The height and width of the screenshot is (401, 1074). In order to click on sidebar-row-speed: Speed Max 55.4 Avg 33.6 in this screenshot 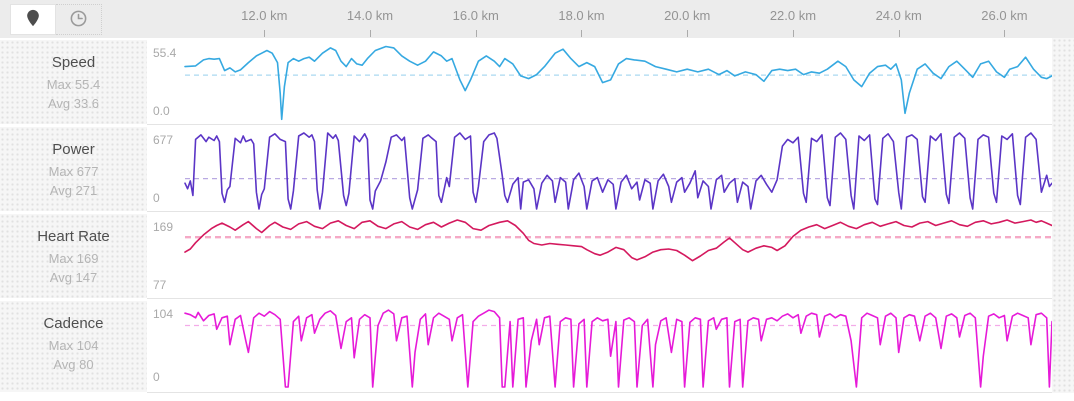, I will do `click(73, 81)`.